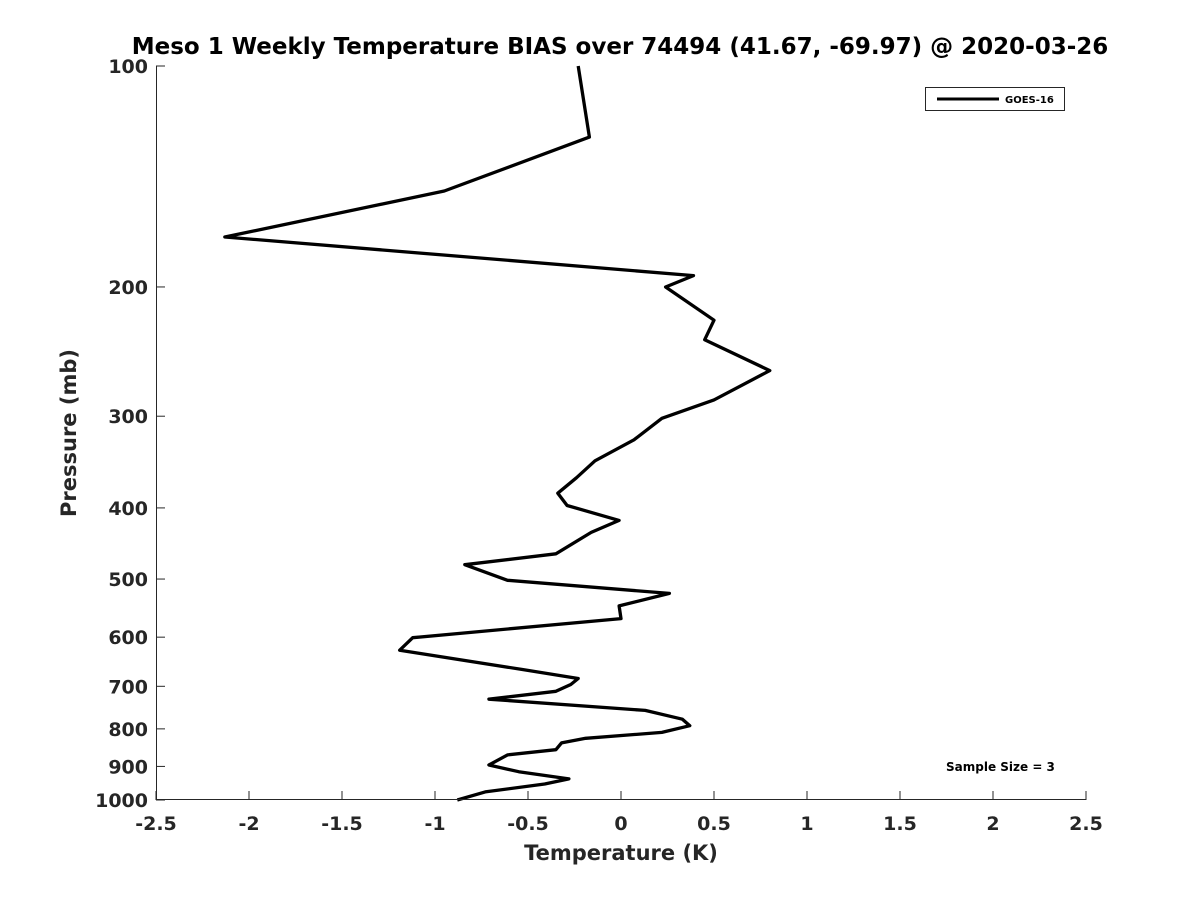 This screenshot has width=1200, height=900. I want to click on x-axis-ticks: -2.5 -2 -1.5 -1 -0.5 0 0.5 1 1.5 2 2.5, so click(619, 813).